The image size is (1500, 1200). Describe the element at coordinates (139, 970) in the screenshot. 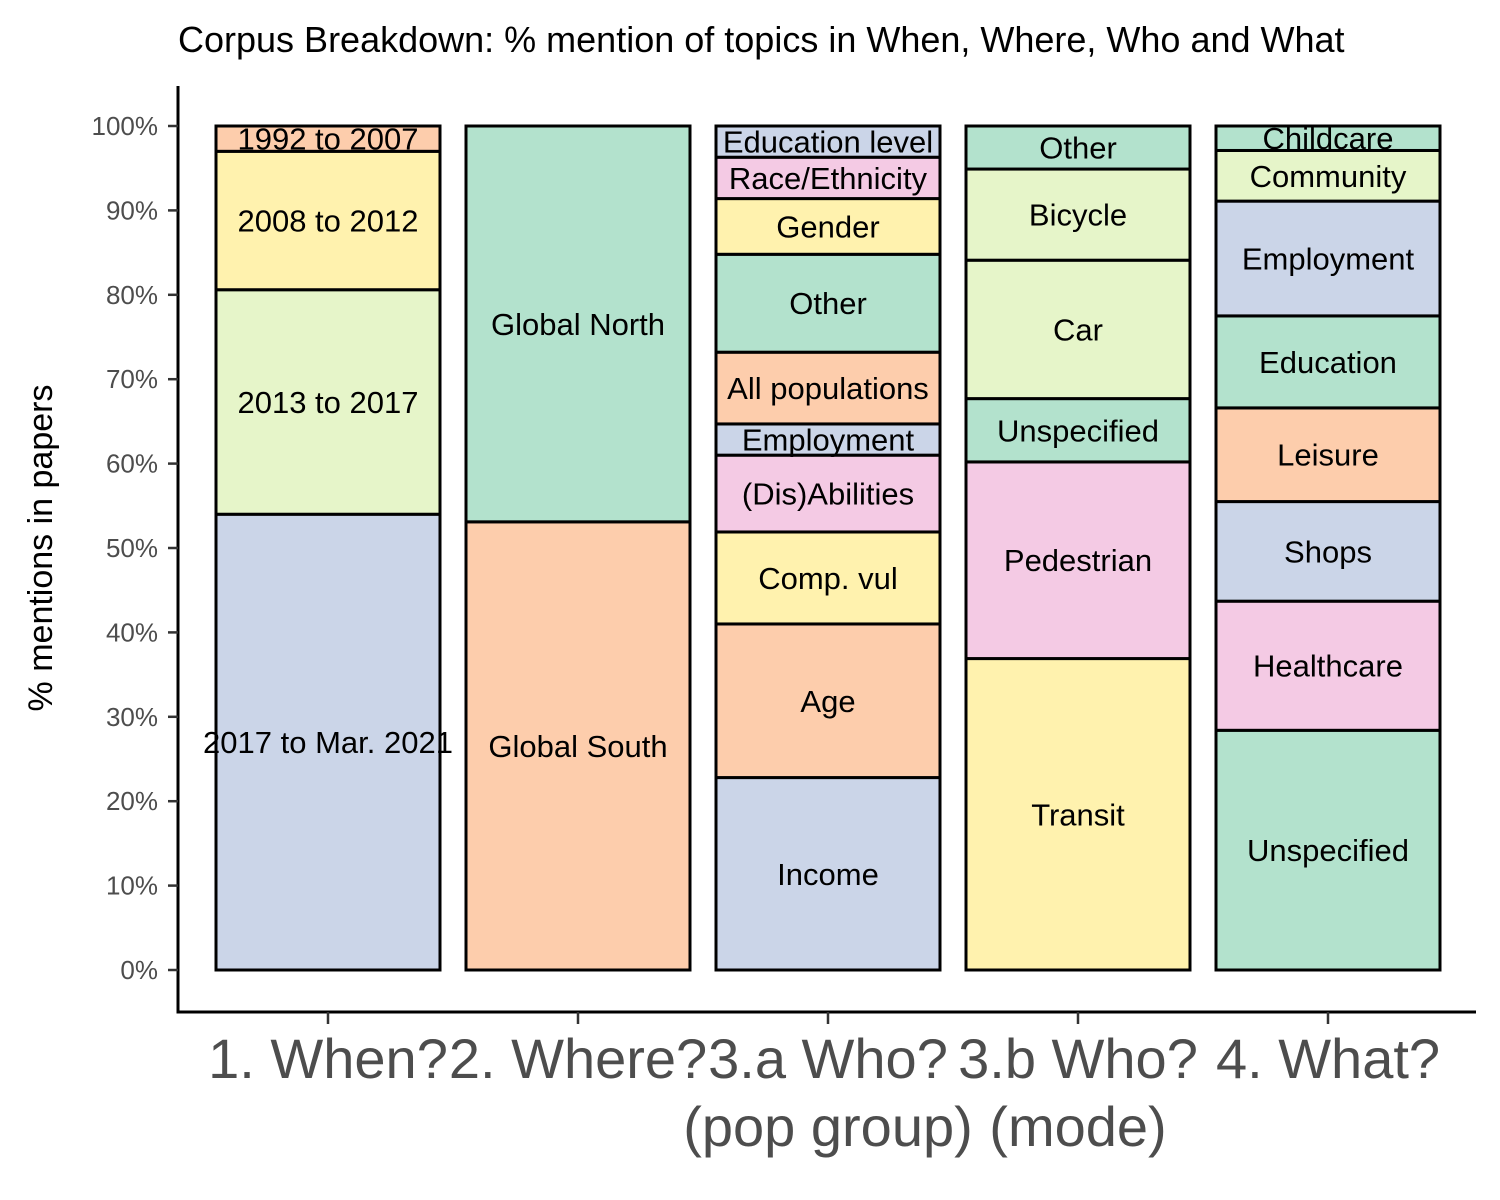

I see `y-tick-label: 0%` at that location.